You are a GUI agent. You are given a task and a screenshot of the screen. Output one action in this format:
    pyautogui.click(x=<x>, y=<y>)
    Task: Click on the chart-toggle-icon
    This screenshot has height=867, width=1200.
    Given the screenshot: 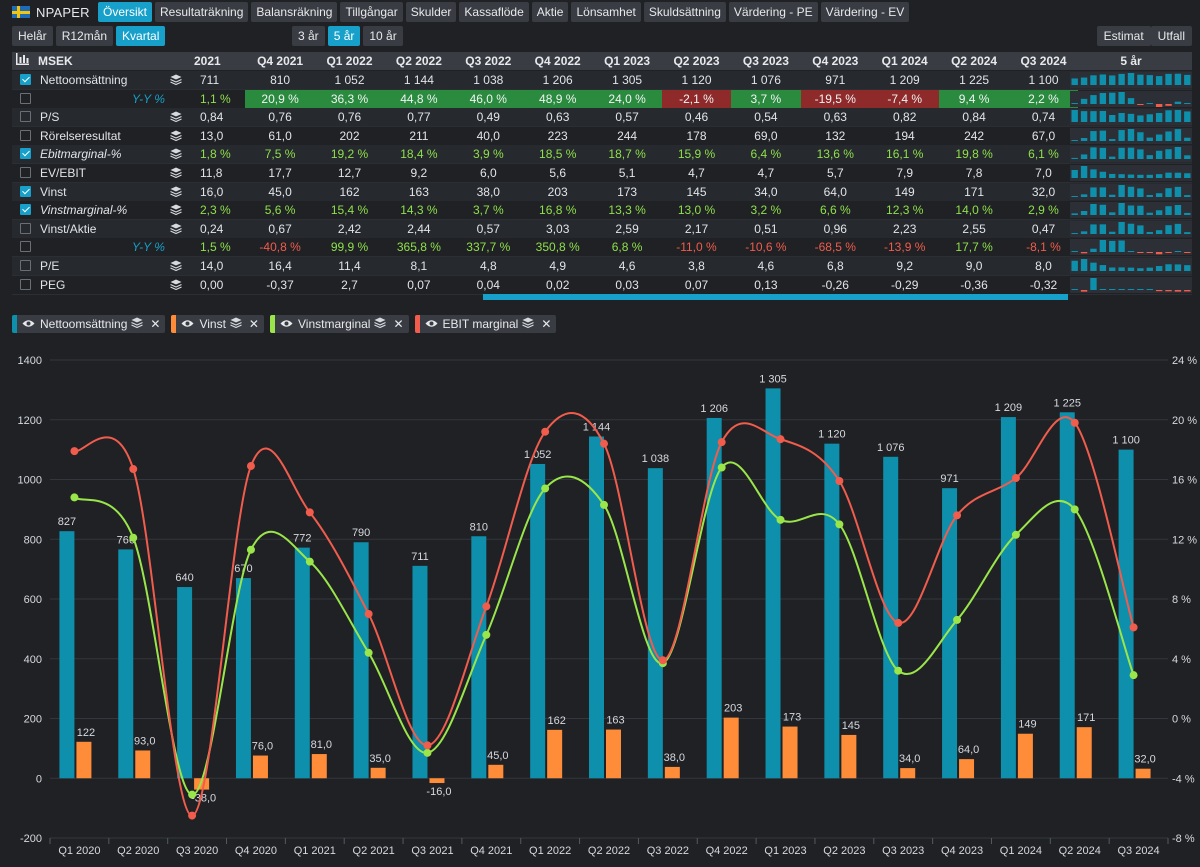 What is the action you would take?
    pyautogui.click(x=23, y=61)
    